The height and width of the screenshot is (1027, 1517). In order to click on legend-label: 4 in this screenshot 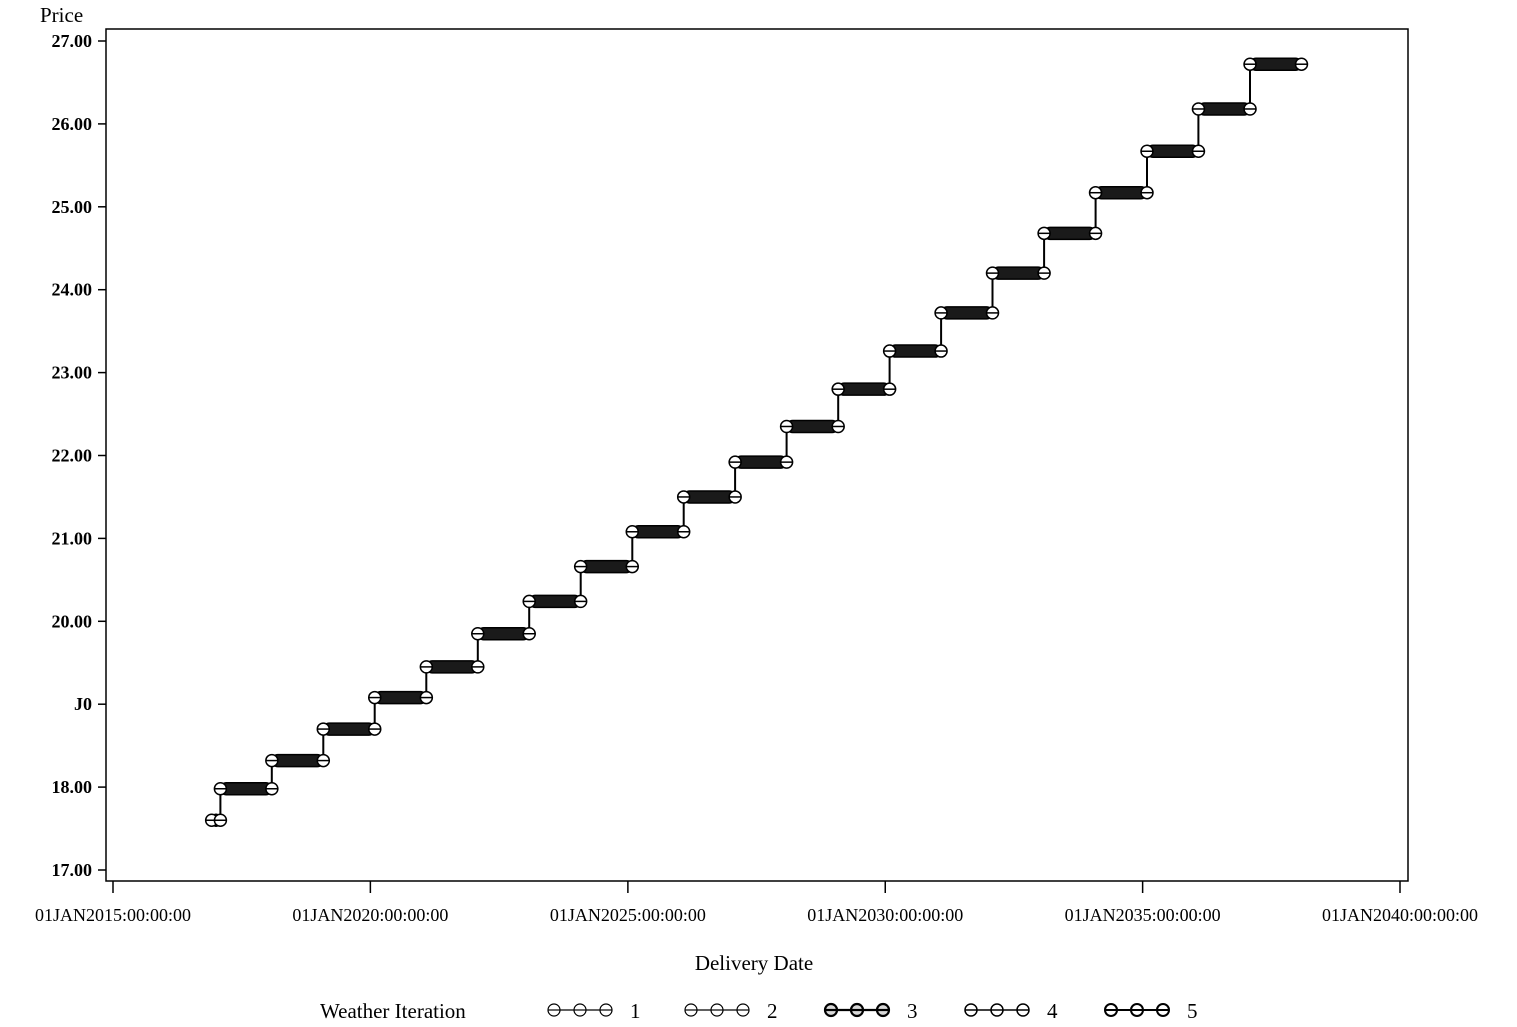, I will do `click(1052, 1011)`.